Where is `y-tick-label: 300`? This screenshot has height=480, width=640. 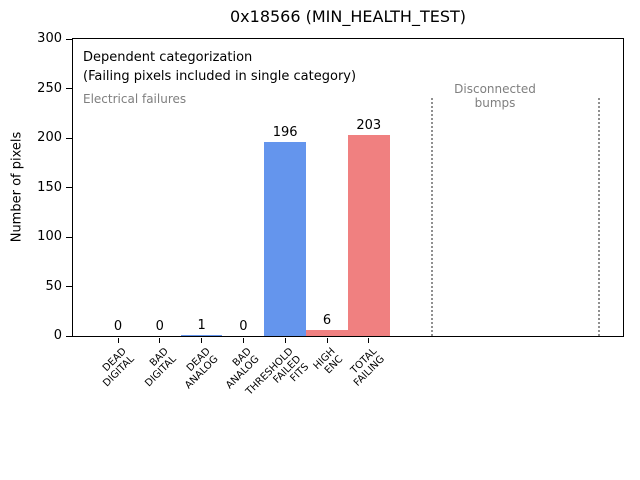
y-tick-label: 300 is located at coordinates (49, 38).